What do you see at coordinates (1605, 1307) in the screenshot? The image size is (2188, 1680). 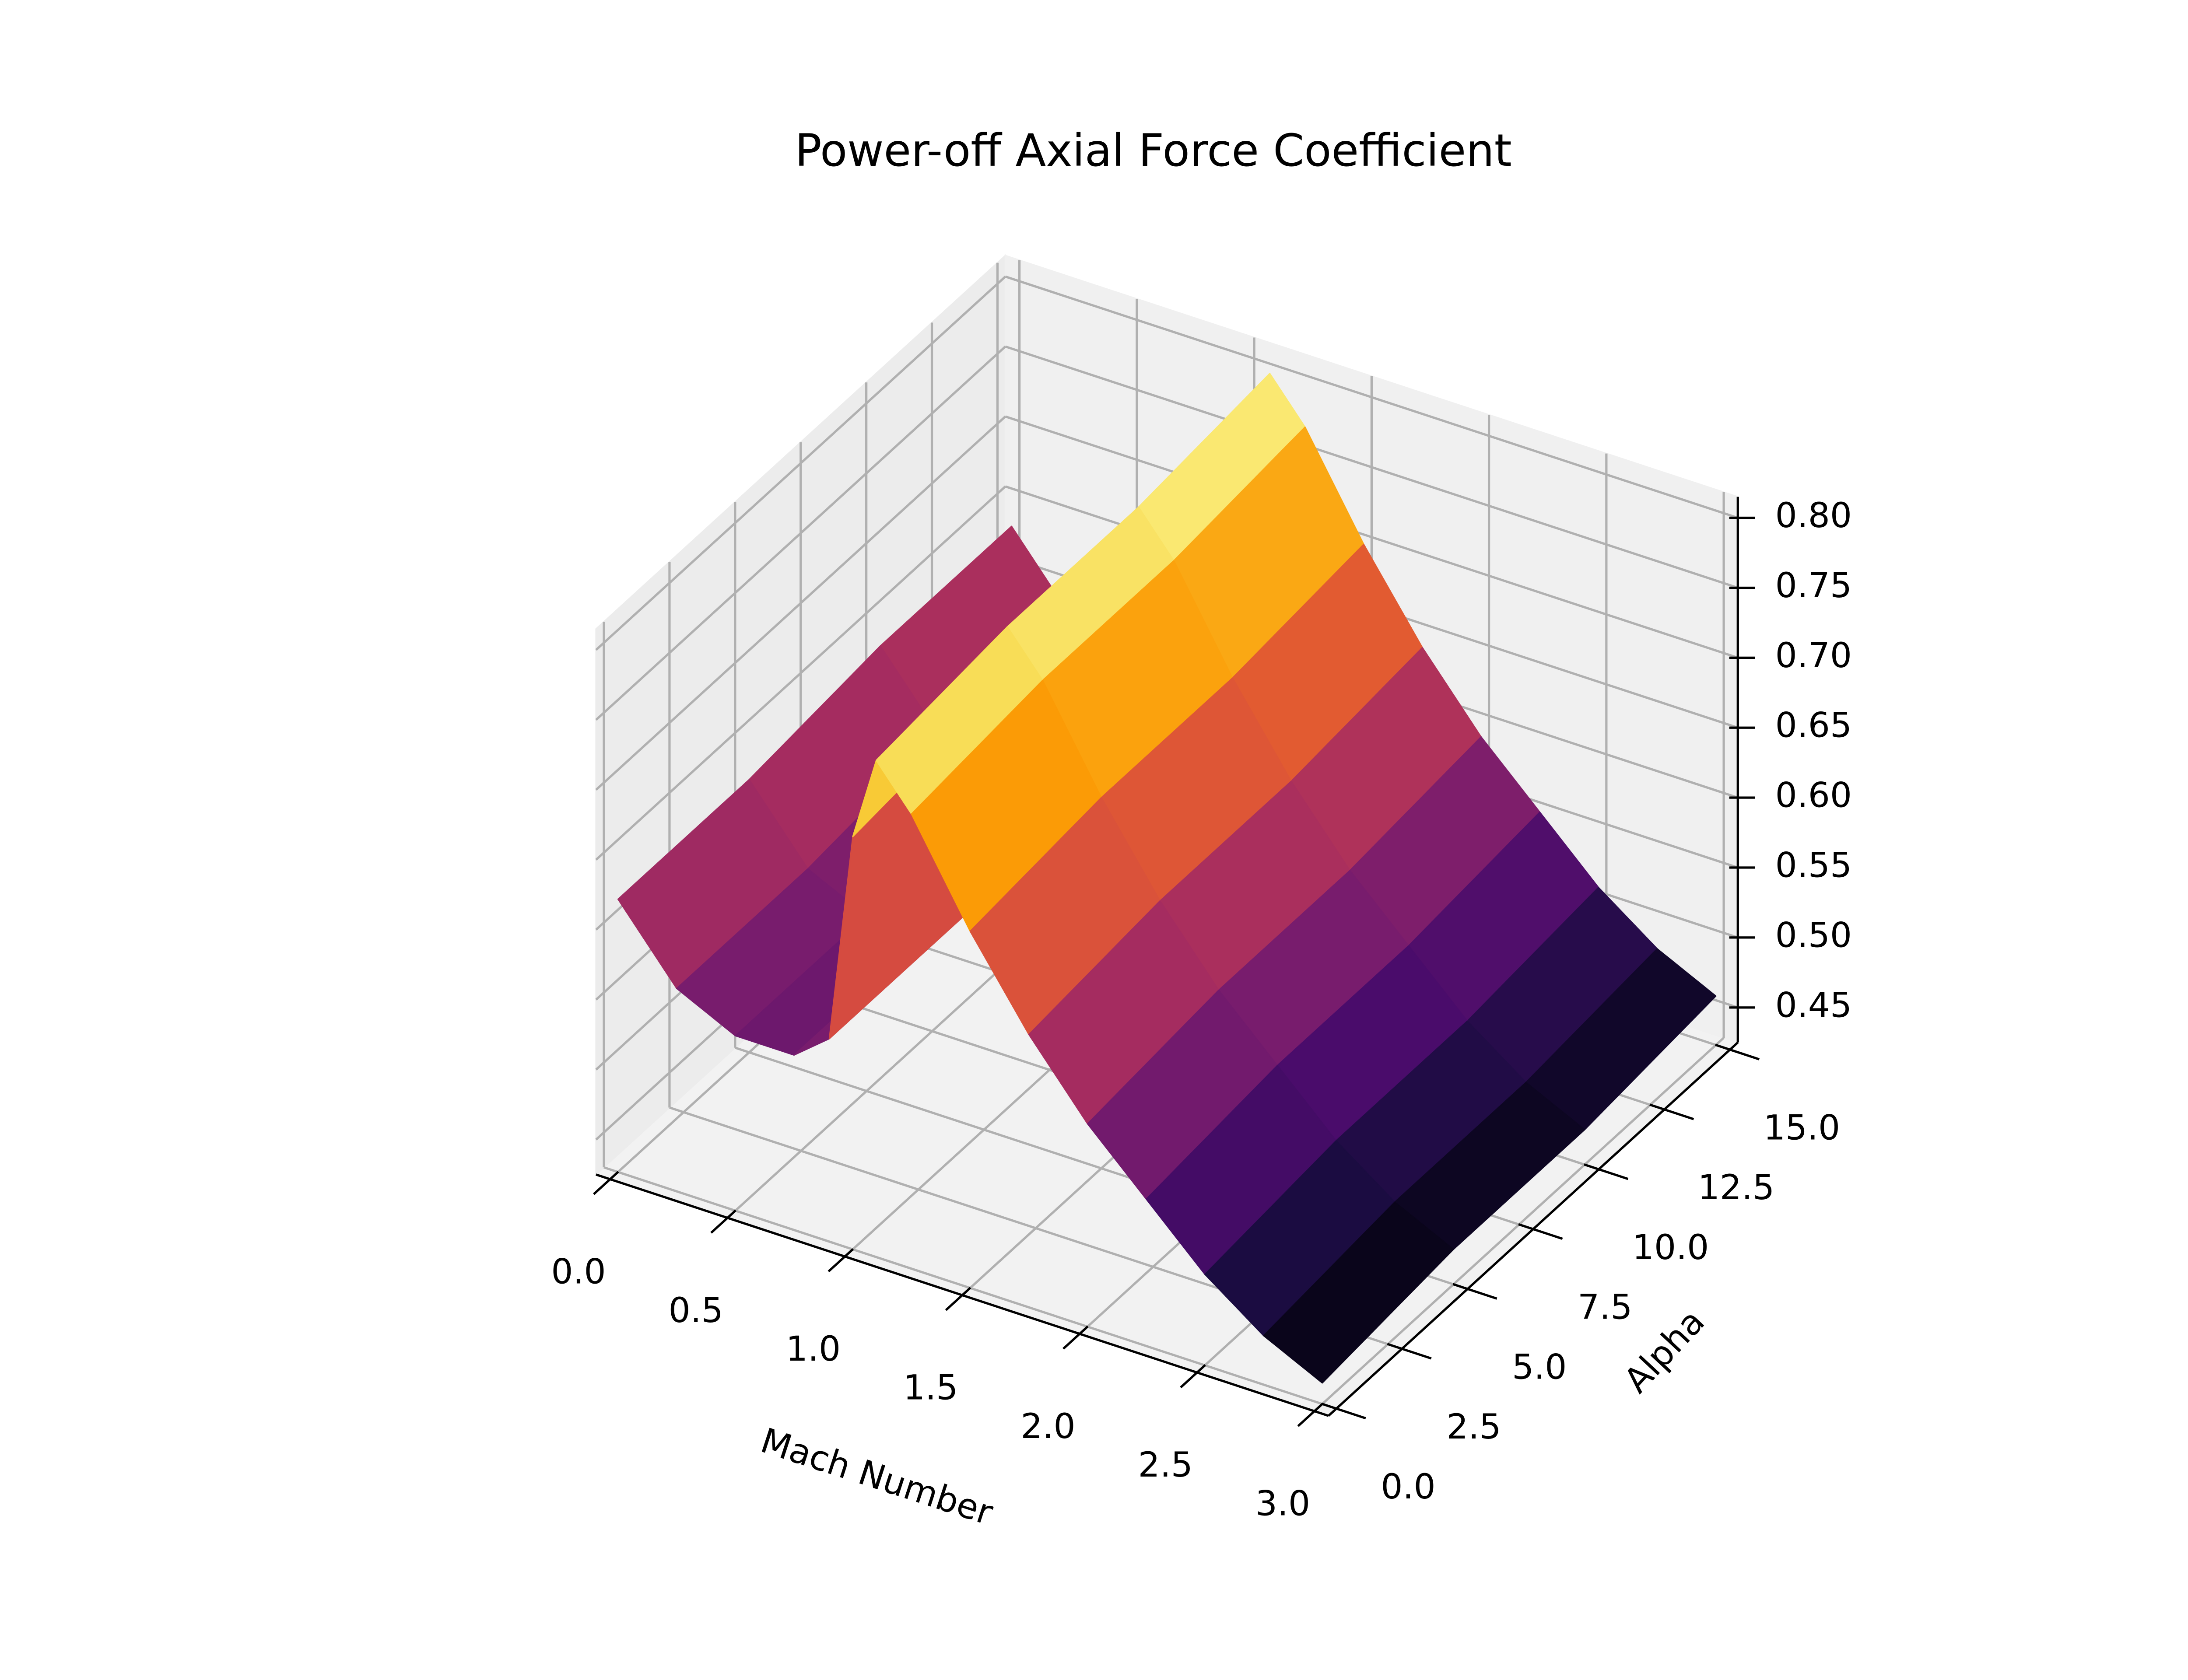 I see `y-tick-label: 7.5` at bounding box center [1605, 1307].